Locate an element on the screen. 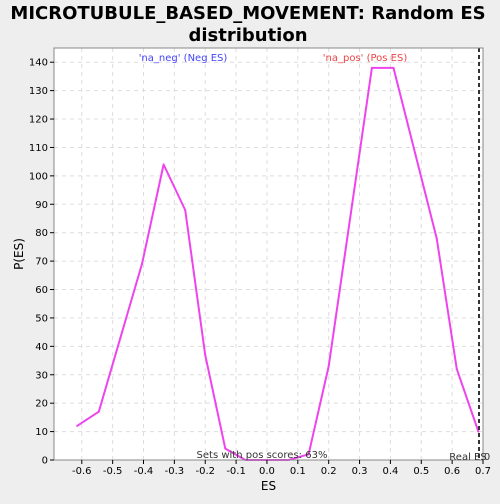 The width and height of the screenshot is (500, 504). y-tick-label-9: 90 is located at coordinates (41, 205).